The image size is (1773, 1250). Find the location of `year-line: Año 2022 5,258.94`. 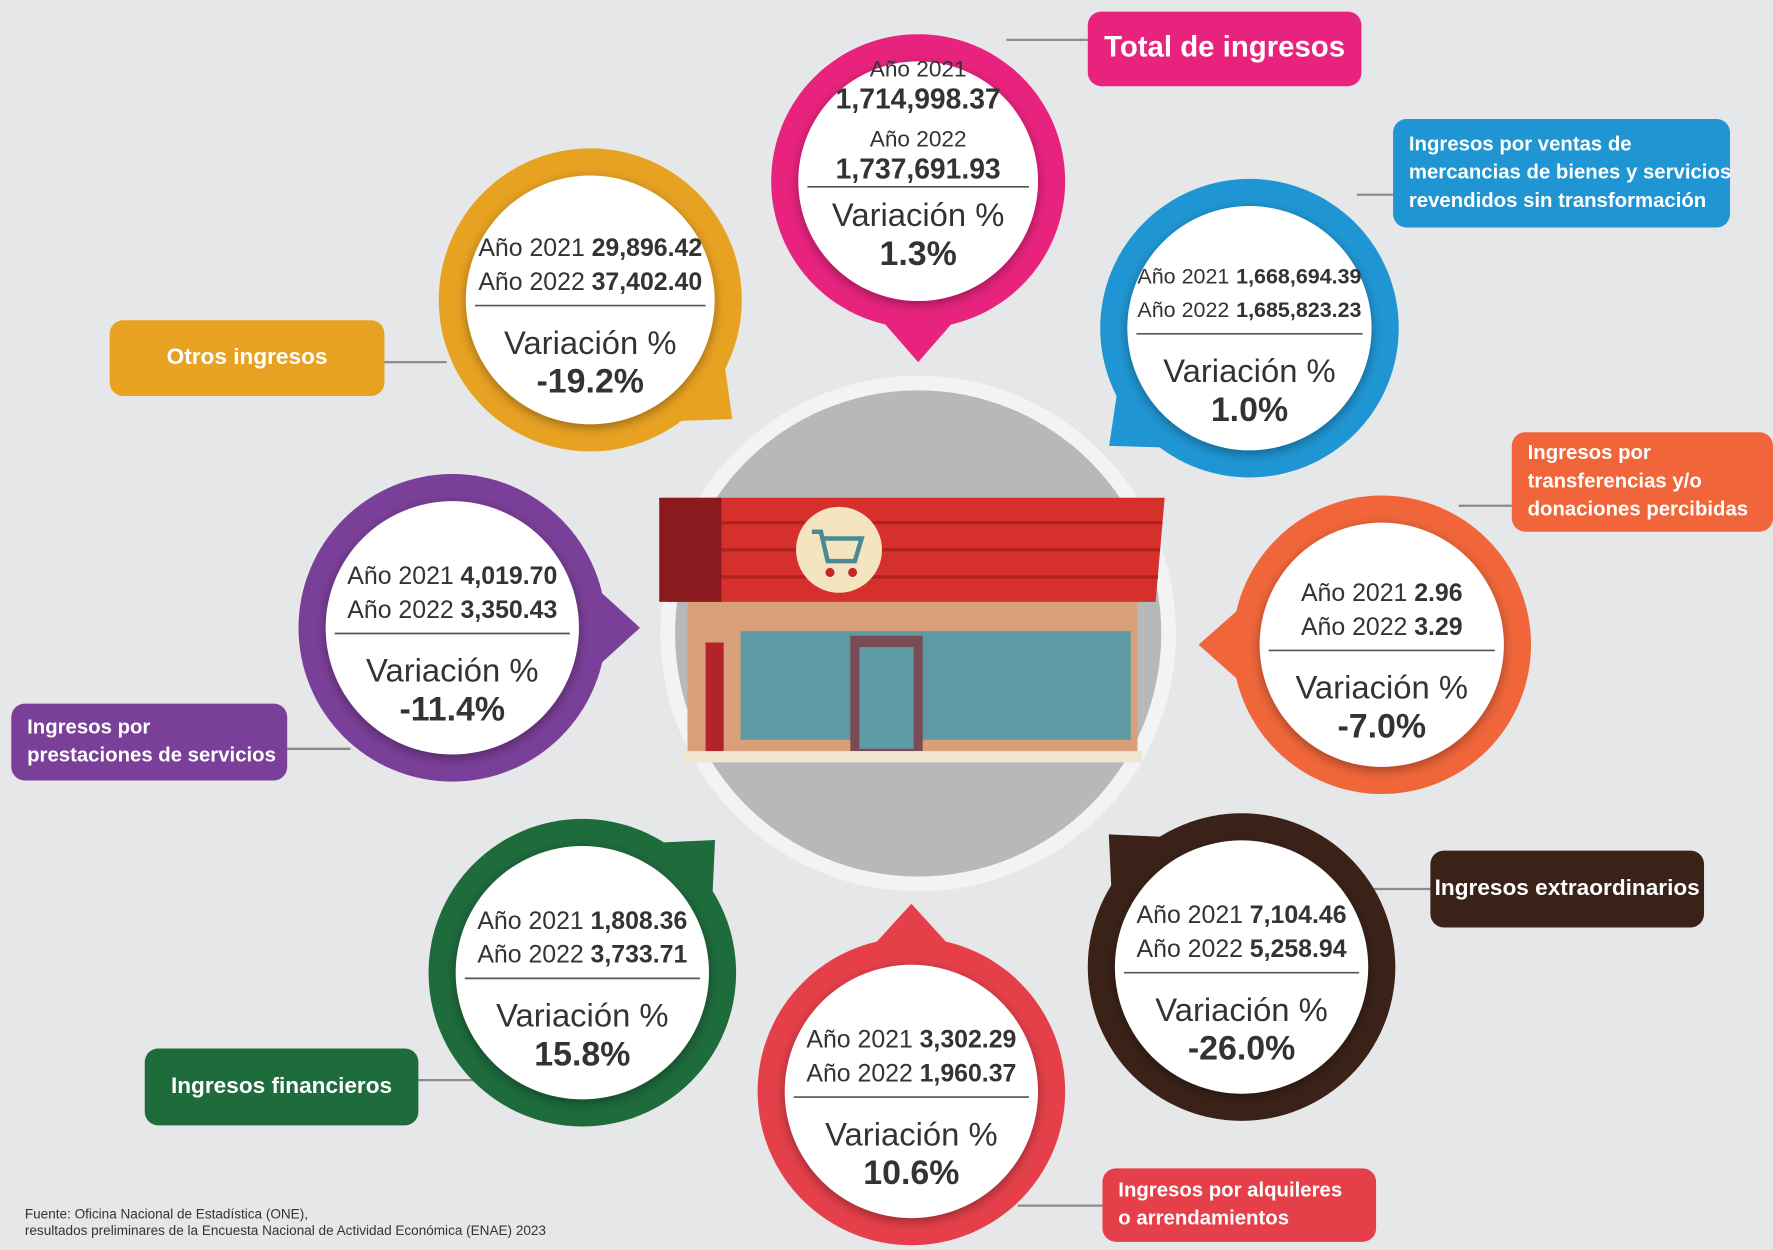

year-line: Año 2022 5,258.94 is located at coordinates (1242, 949).